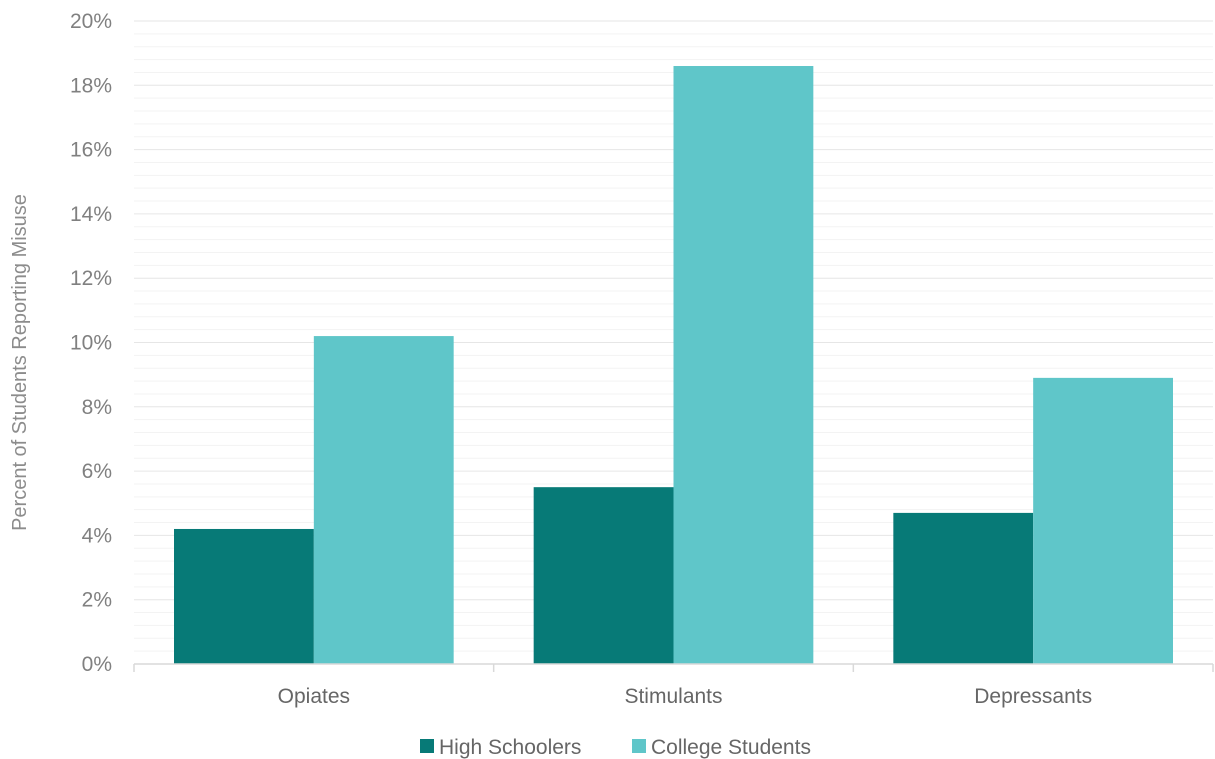  Describe the element at coordinates (97, 407) in the screenshot. I see `y-tick-label: 8%` at that location.